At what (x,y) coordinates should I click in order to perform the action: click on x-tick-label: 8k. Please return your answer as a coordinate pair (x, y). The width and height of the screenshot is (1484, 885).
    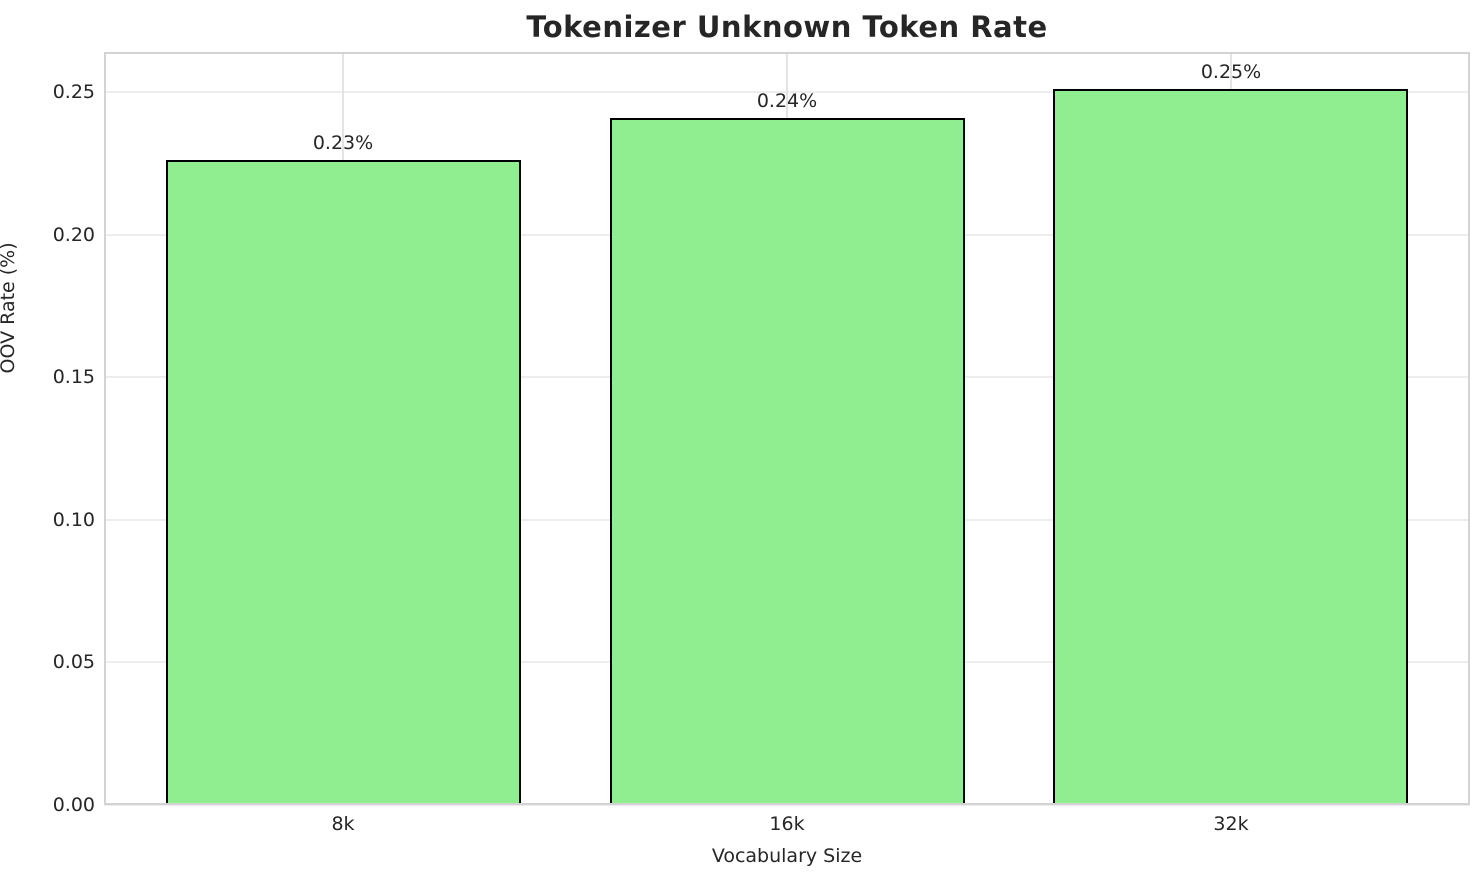
    Looking at the image, I should click on (343, 824).